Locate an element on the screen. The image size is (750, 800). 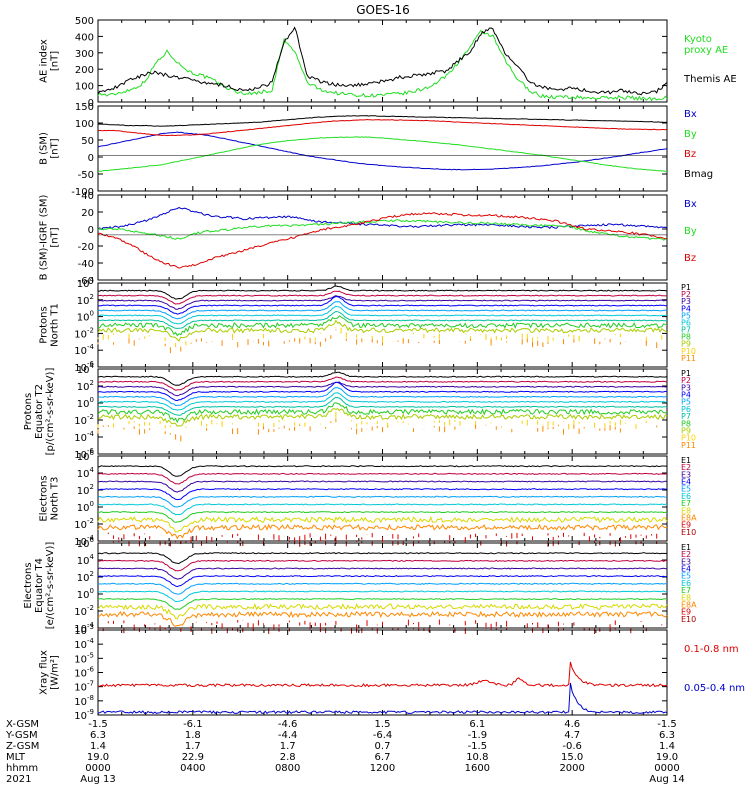
panel-4-channel-P7 is located at coordinates (382, 319).